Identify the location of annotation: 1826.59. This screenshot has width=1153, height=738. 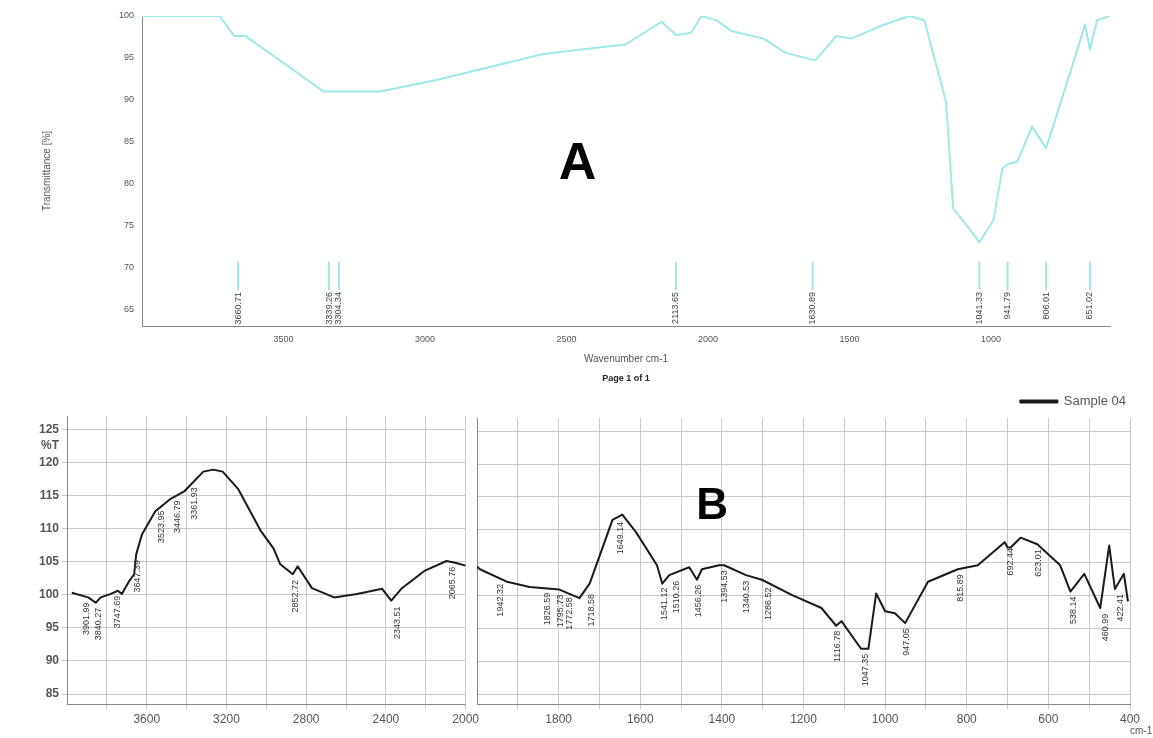
(547, 609).